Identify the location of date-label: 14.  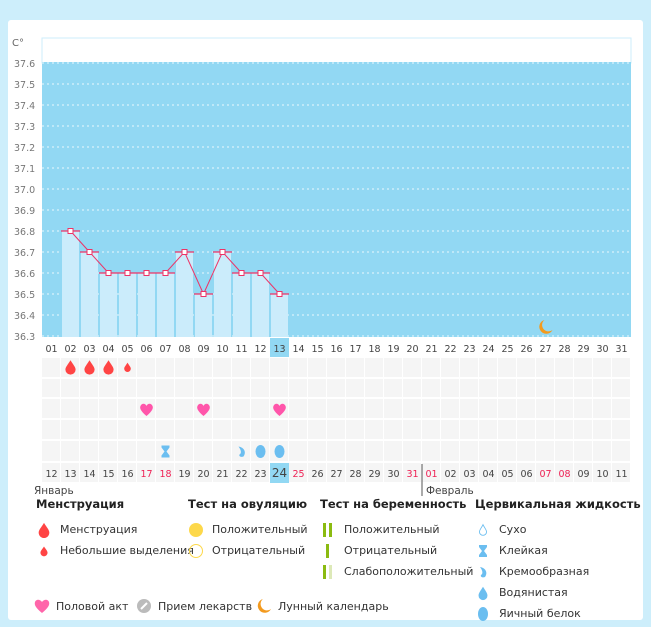
(89, 474).